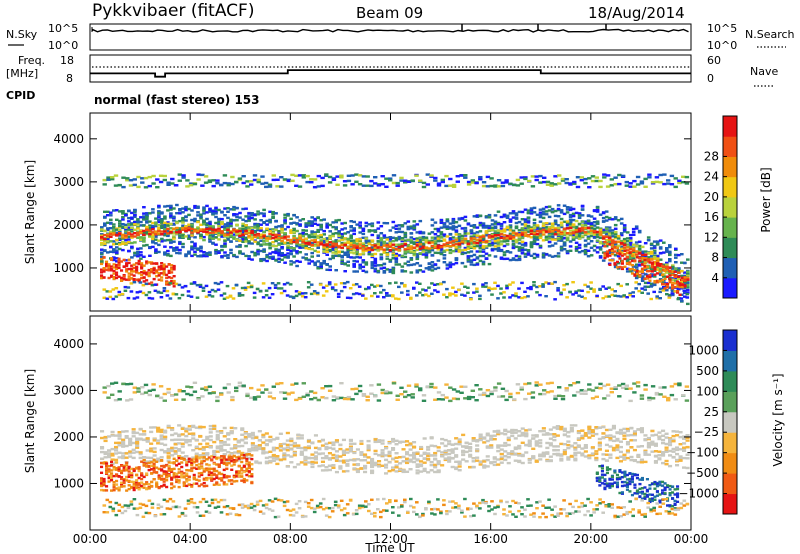 Image resolution: width=800 pixels, height=554 pixels. I want to click on noise-right-tick-top: 10^5, so click(722, 28).